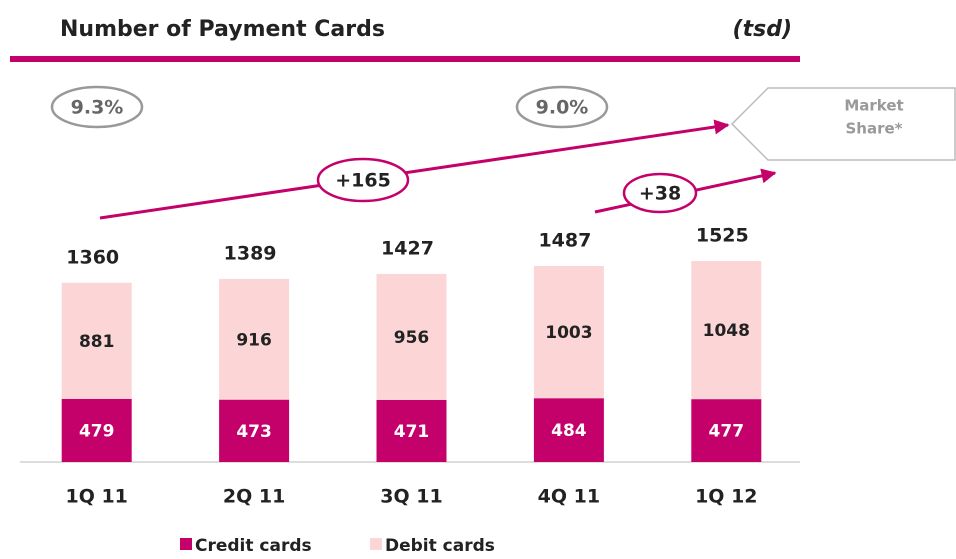 Image resolution: width=956 pixels, height=559 pixels. Describe the element at coordinates (843, 124) in the screenshot. I see `market-share-tag` at that location.